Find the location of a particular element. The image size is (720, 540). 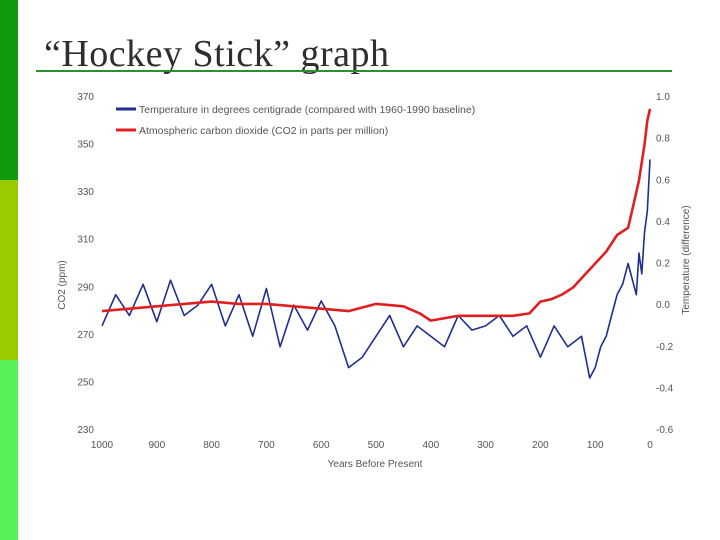

x-tick-label: 500 is located at coordinates (376, 445).